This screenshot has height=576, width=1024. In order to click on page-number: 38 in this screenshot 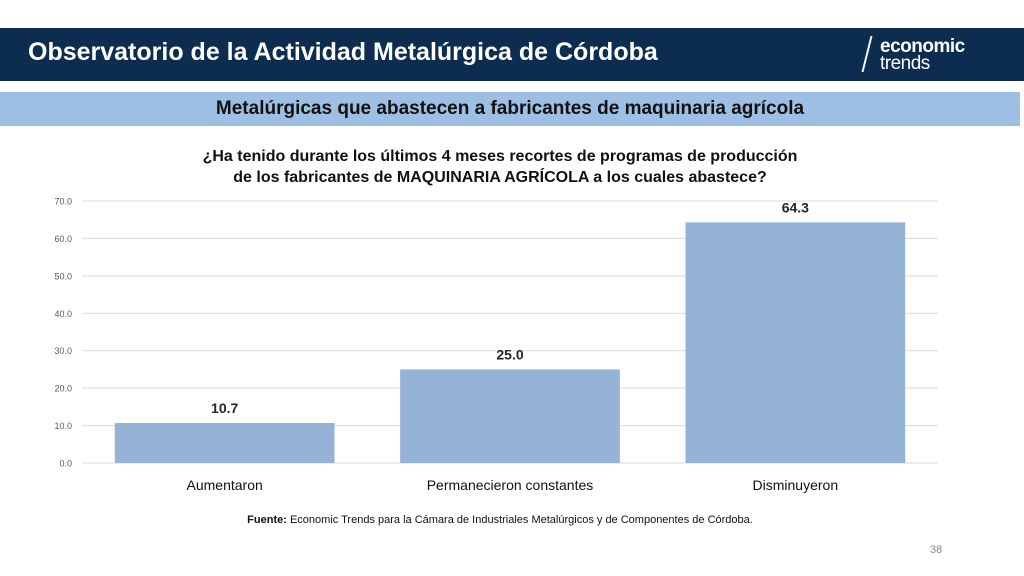, I will do `click(936, 550)`.